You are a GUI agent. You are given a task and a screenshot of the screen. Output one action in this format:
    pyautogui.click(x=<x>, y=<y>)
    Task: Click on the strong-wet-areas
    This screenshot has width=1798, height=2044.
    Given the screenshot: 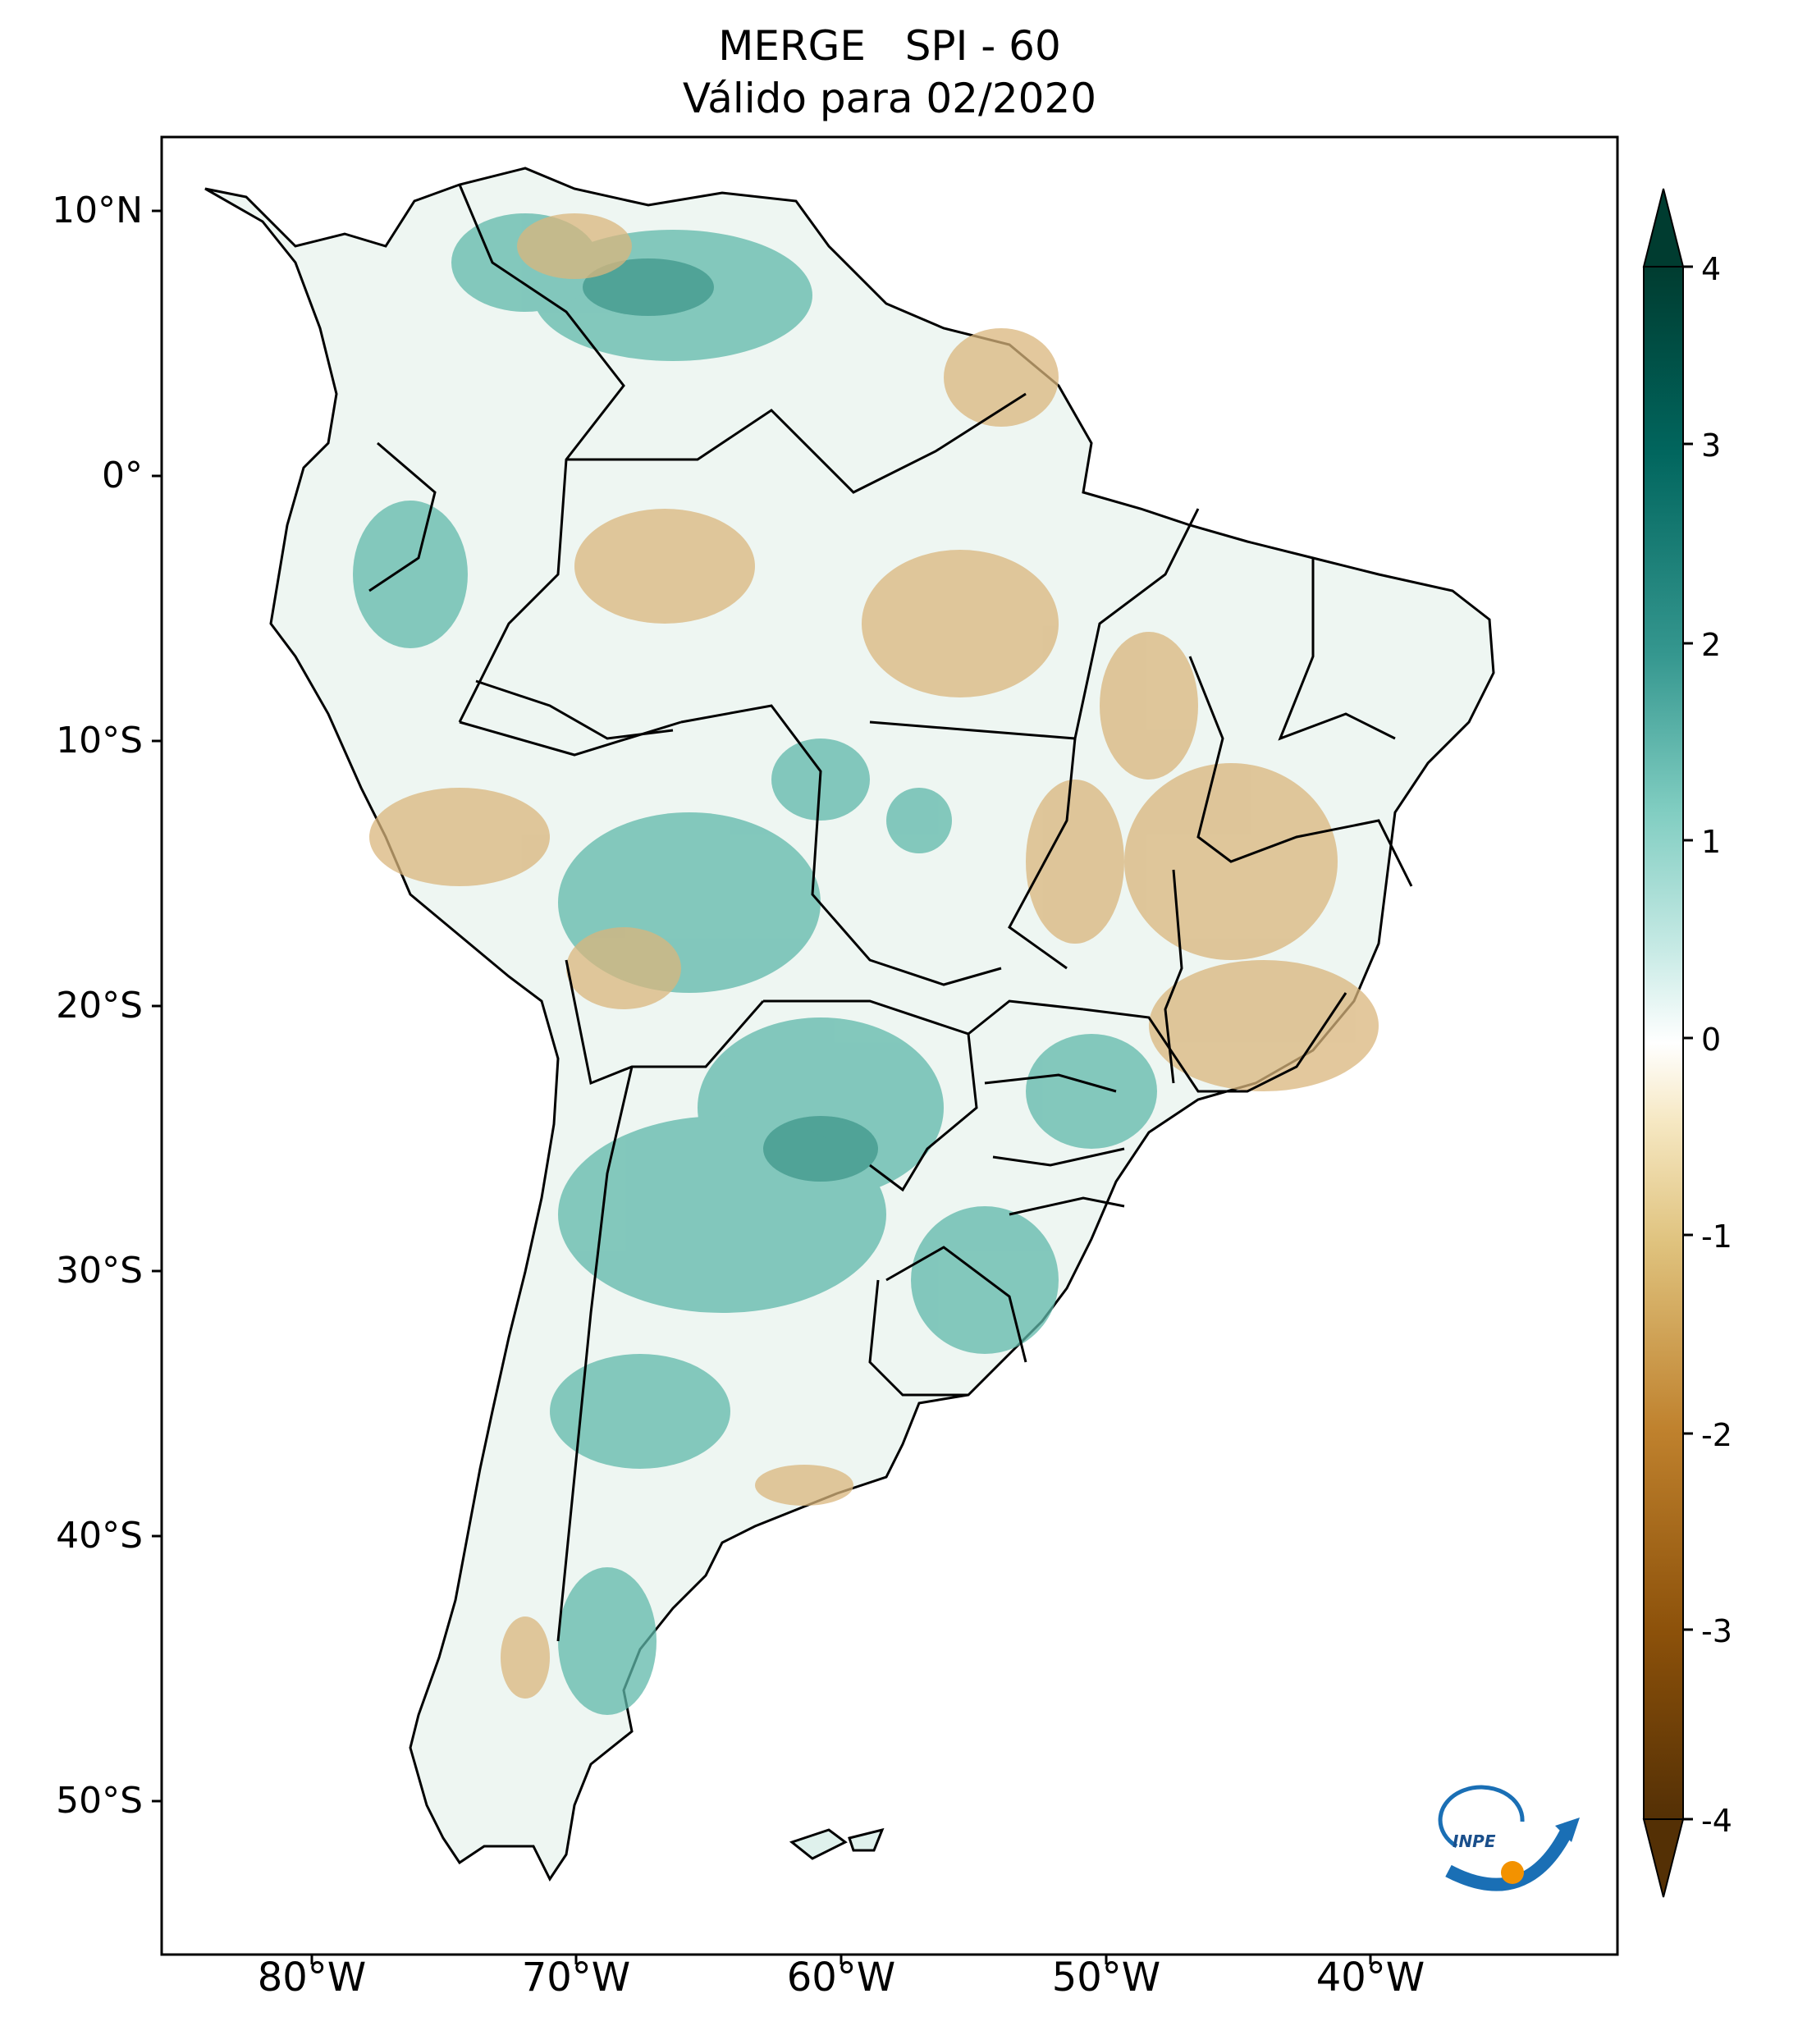 What is the action you would take?
    pyautogui.click(x=730, y=720)
    